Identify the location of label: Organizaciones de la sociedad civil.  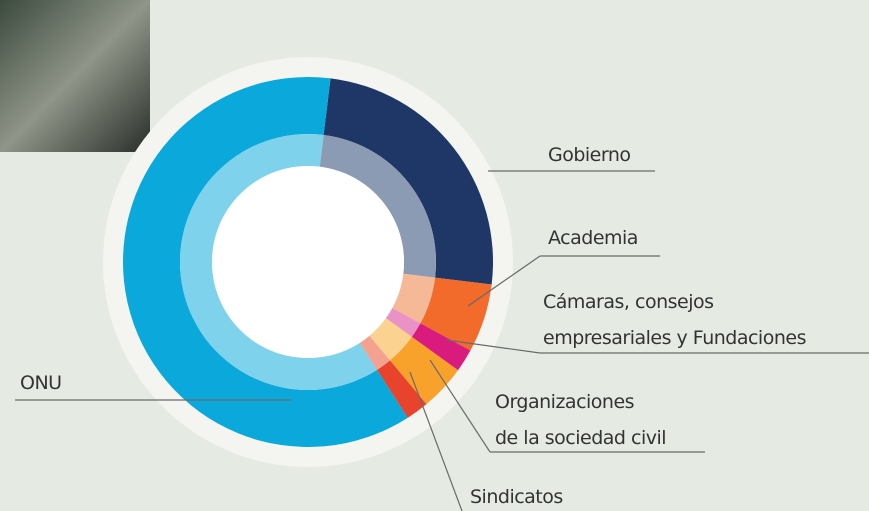
(581, 420).